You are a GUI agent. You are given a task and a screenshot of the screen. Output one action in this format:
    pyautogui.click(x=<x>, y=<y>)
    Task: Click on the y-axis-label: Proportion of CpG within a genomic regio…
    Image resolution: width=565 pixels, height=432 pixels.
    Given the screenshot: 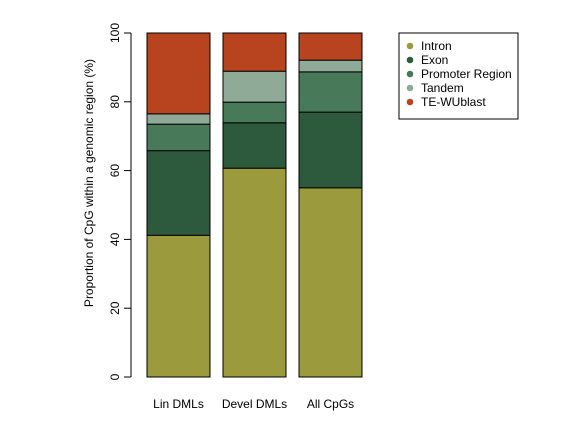 What is the action you would take?
    pyautogui.click(x=89, y=183)
    